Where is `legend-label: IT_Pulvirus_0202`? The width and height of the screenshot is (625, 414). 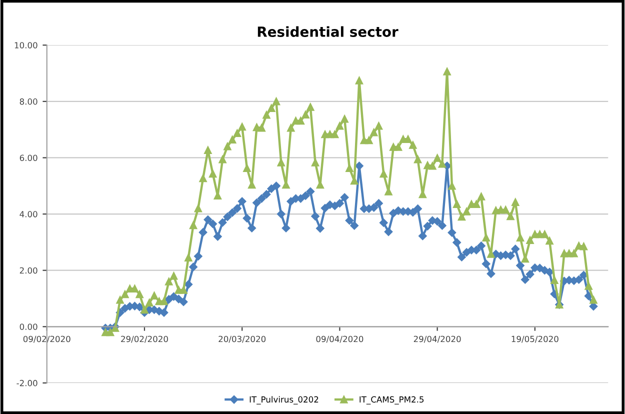
legend-label: IT_Pulvirus_0202 is located at coordinates (284, 400).